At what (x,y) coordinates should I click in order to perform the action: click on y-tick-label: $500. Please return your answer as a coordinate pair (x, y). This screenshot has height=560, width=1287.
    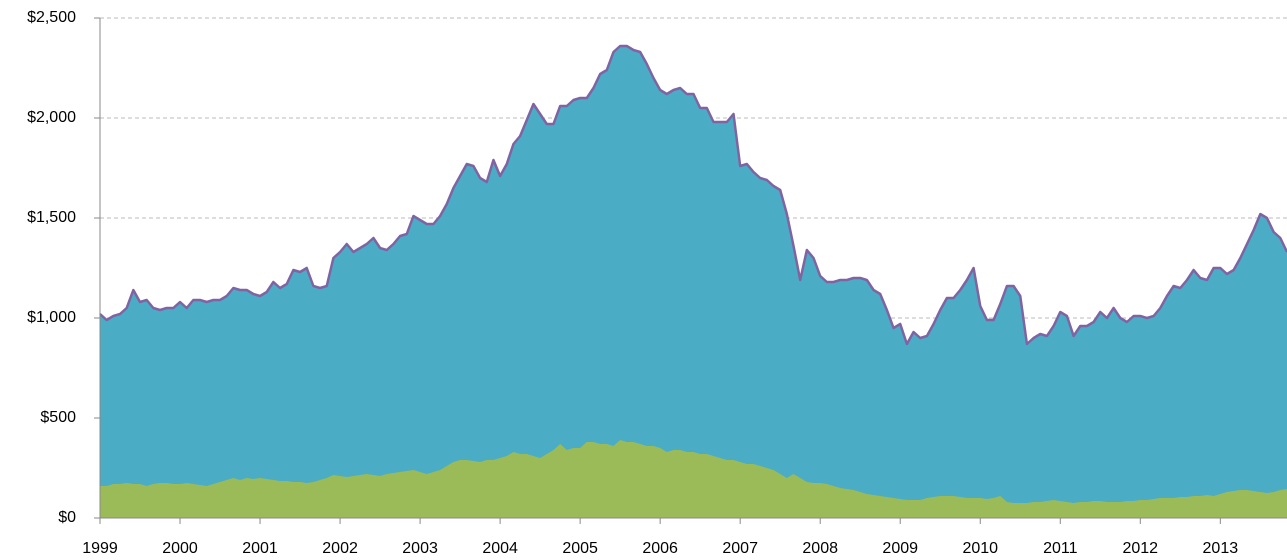
    Looking at the image, I should click on (58, 417).